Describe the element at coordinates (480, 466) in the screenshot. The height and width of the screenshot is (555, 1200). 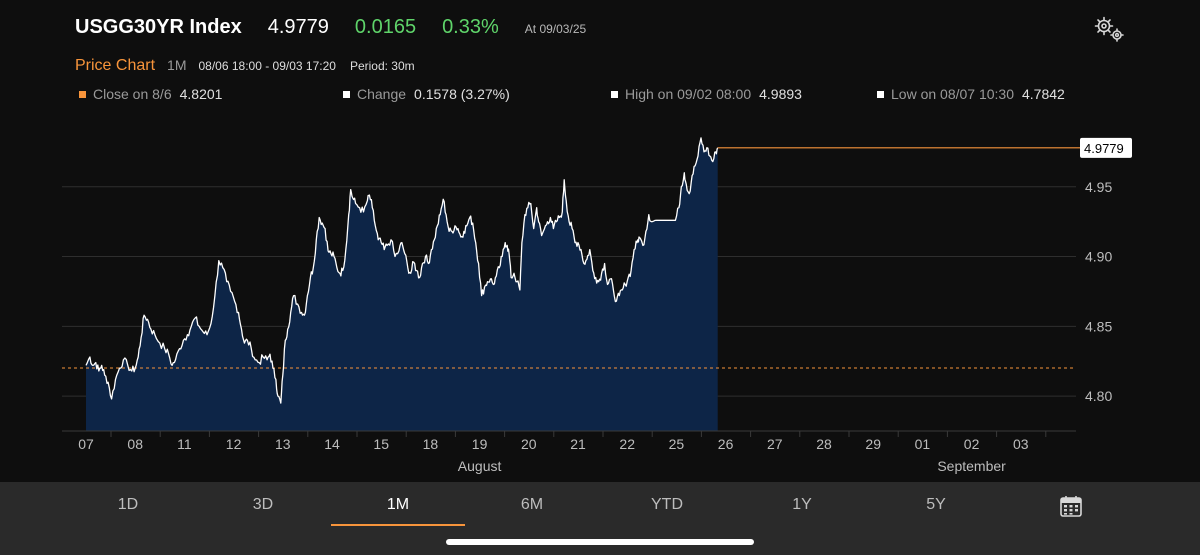
I see `month-label: August` at that location.